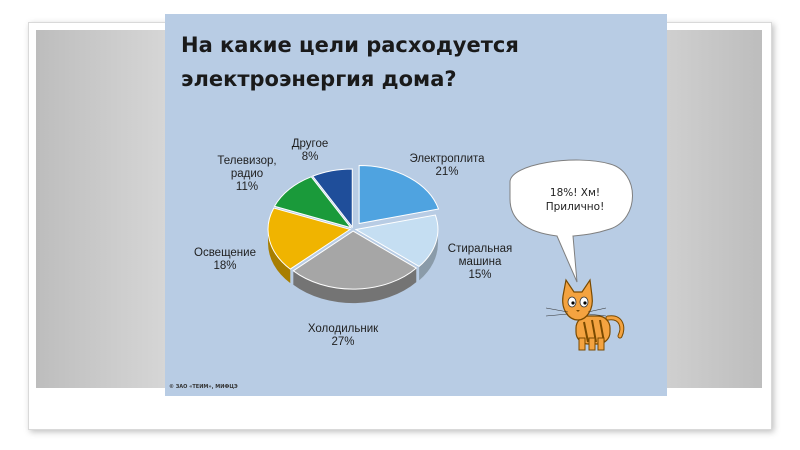 This screenshot has height=450, width=800. What do you see at coordinates (310, 150) in the screenshot?
I see `pie-label-другое: Другое 8%` at bounding box center [310, 150].